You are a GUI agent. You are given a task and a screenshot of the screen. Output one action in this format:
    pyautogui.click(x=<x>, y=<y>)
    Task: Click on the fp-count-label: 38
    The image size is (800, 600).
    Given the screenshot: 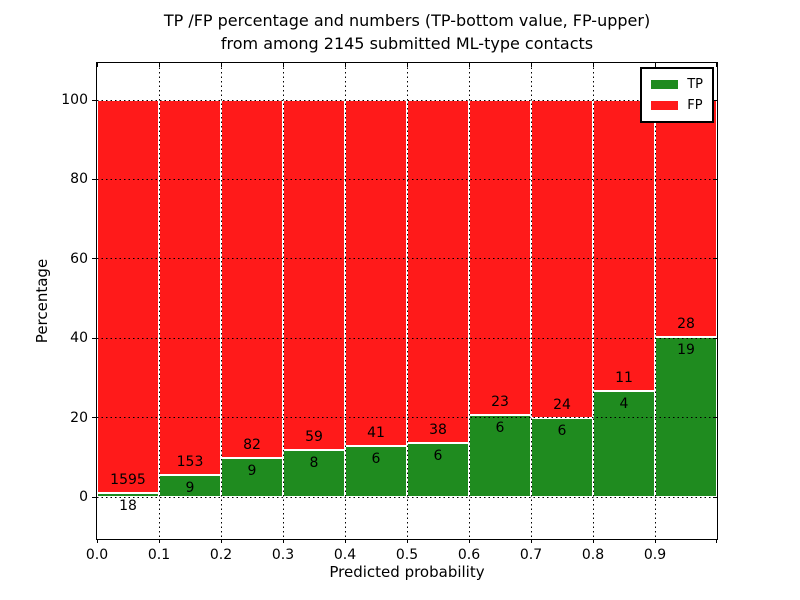 What is the action you would take?
    pyautogui.click(x=438, y=429)
    